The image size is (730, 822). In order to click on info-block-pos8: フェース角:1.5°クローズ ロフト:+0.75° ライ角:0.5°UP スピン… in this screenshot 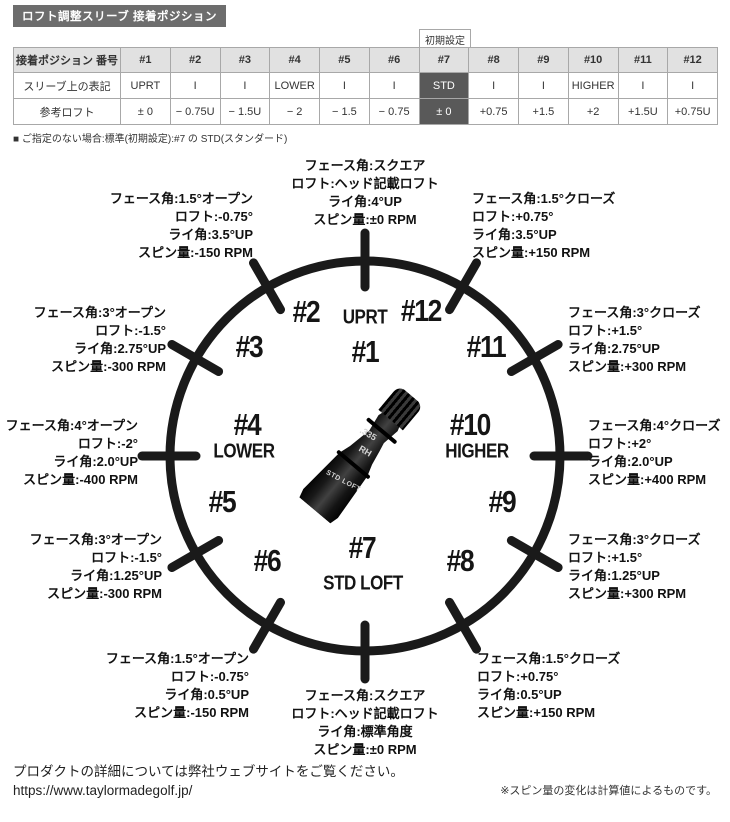, I will do `click(548, 686)`.